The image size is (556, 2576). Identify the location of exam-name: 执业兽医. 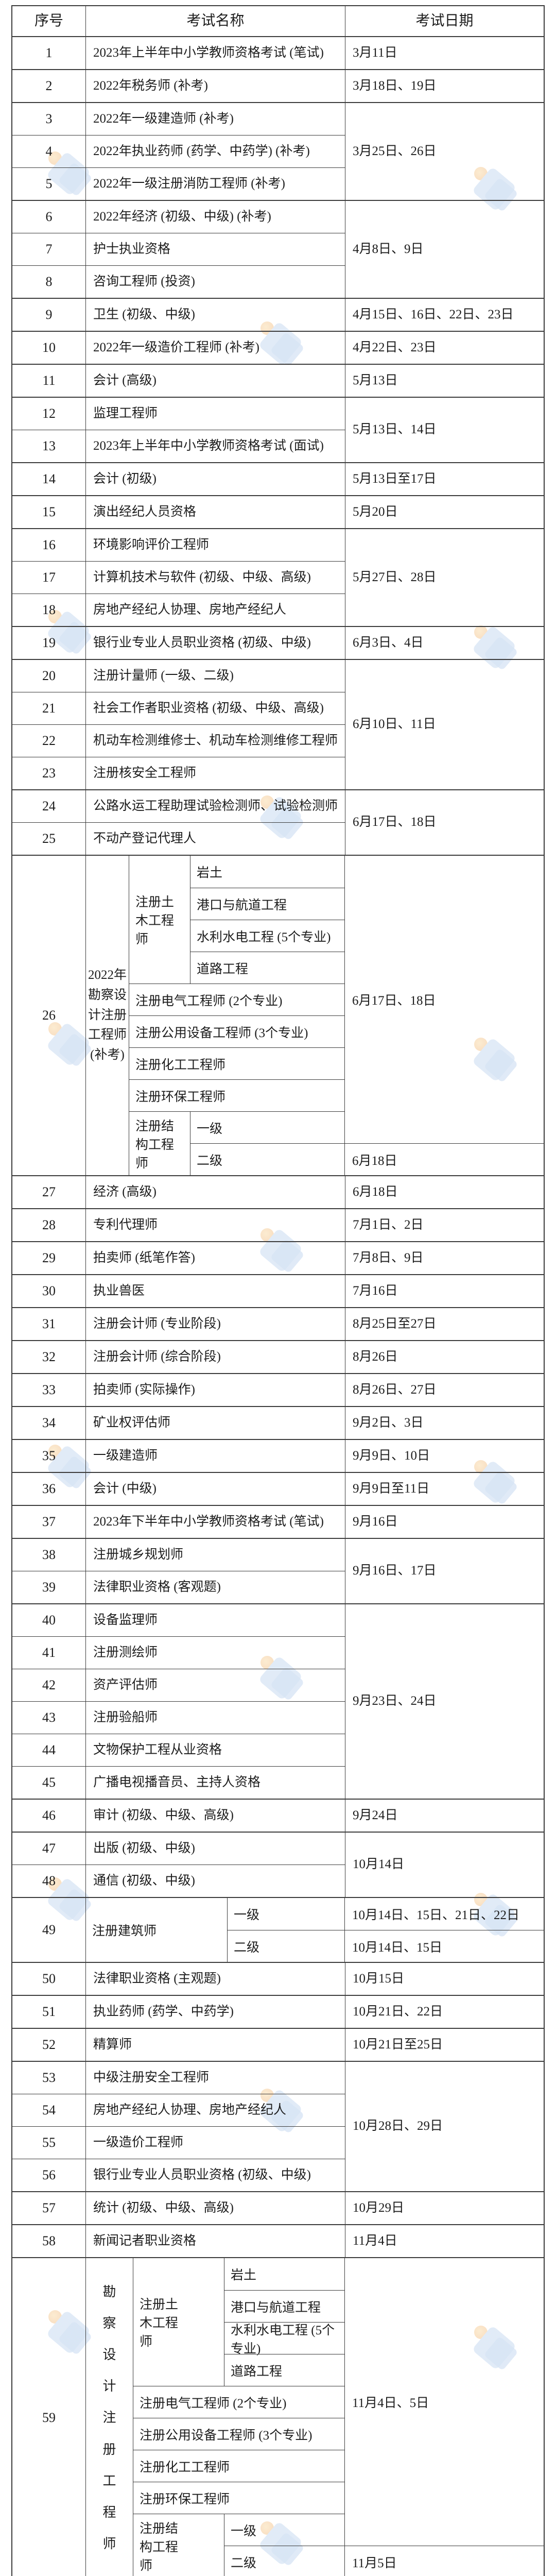
(119, 1290).